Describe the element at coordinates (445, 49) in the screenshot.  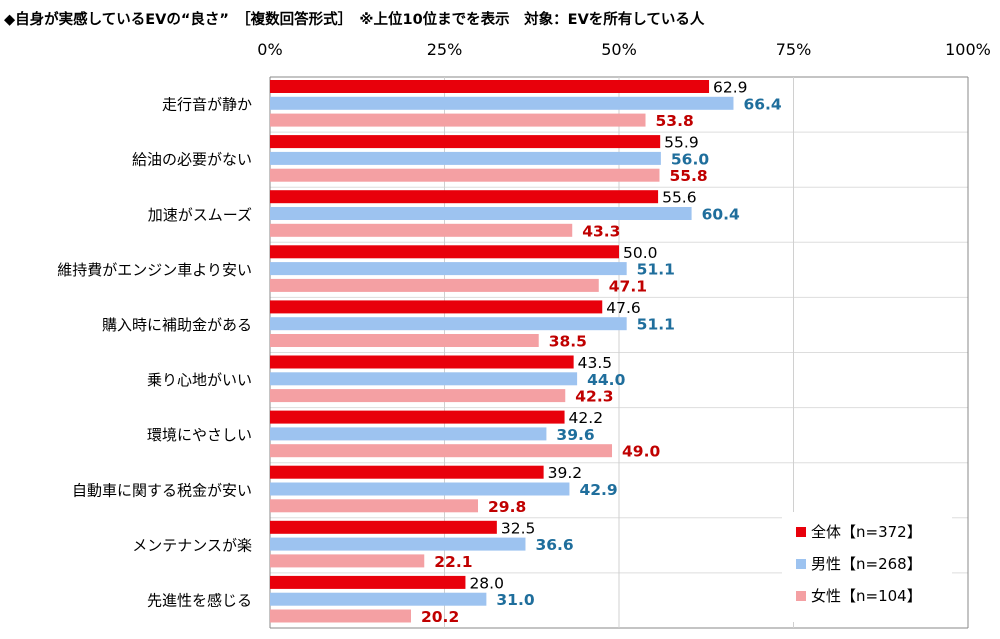
I see `x-tick-label: 25%` at that location.